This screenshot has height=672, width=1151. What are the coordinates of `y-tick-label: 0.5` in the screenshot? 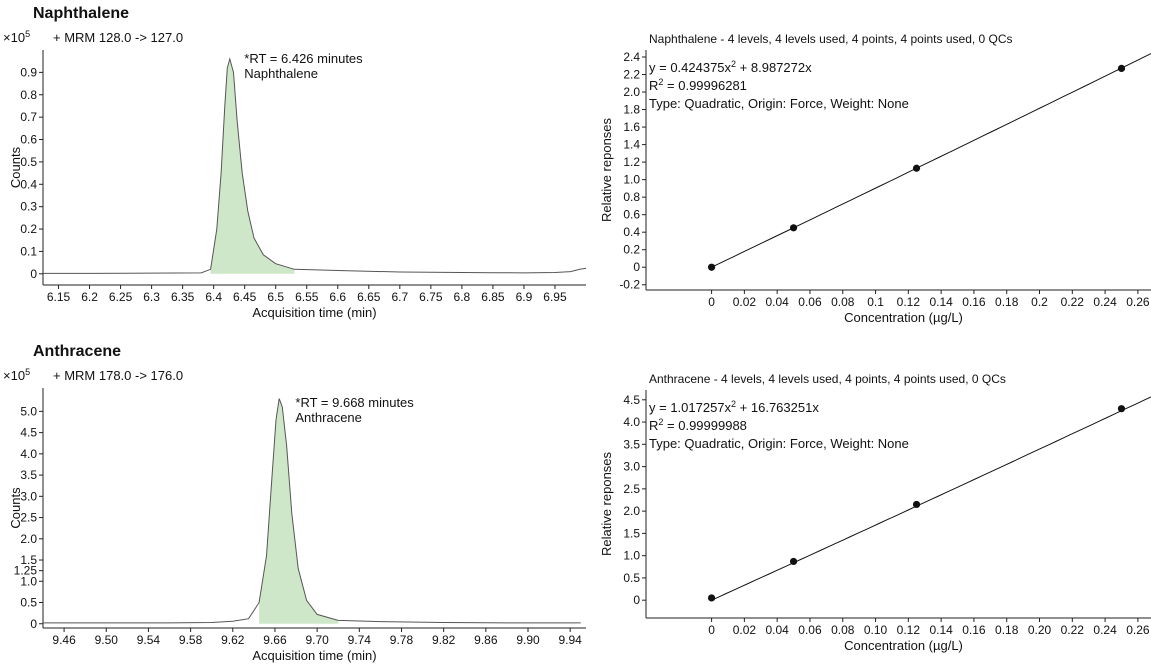 It's located at (28, 162).